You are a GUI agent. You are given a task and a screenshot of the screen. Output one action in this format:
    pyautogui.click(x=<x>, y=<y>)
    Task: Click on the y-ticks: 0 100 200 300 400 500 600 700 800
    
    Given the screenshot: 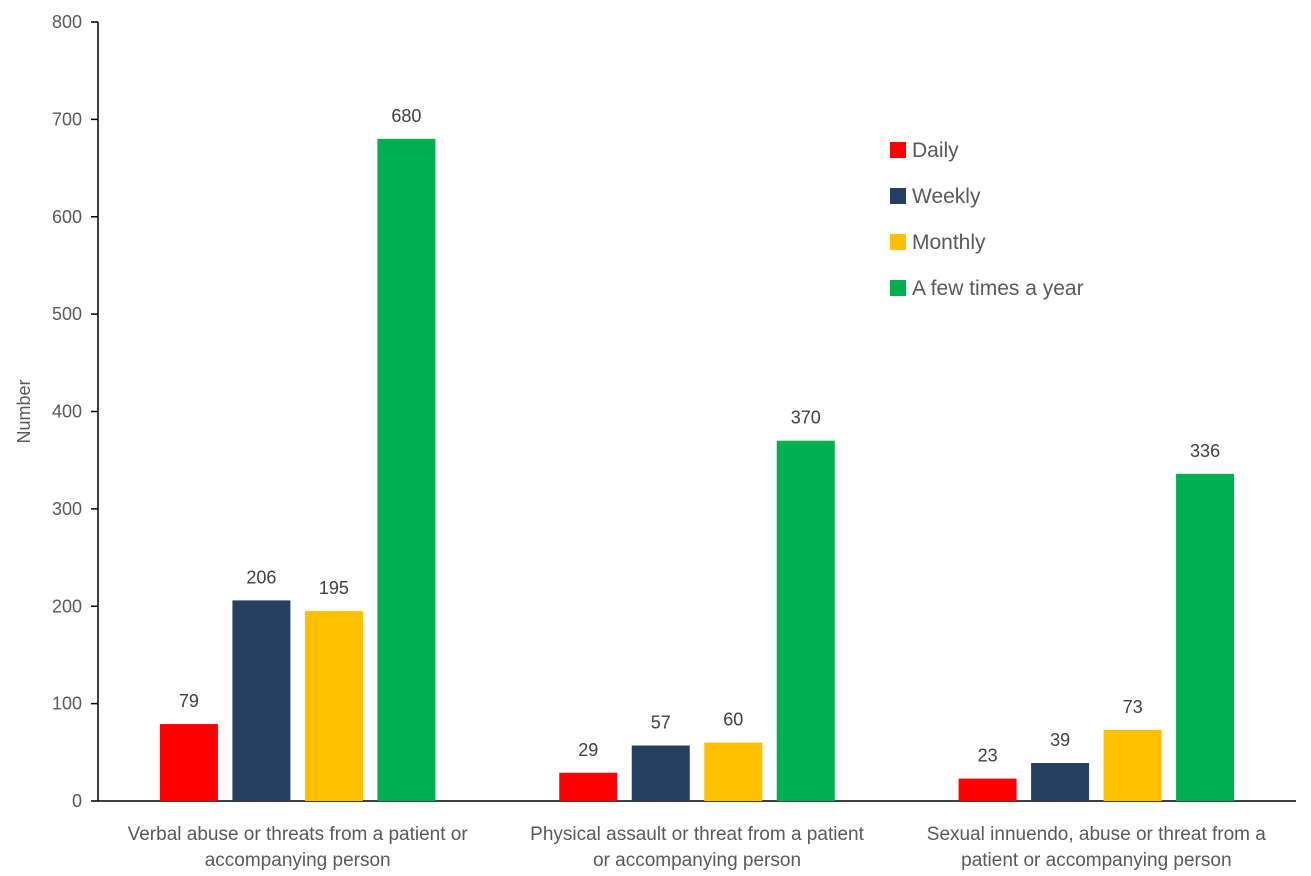 What is the action you would take?
    pyautogui.click(x=75, y=411)
    